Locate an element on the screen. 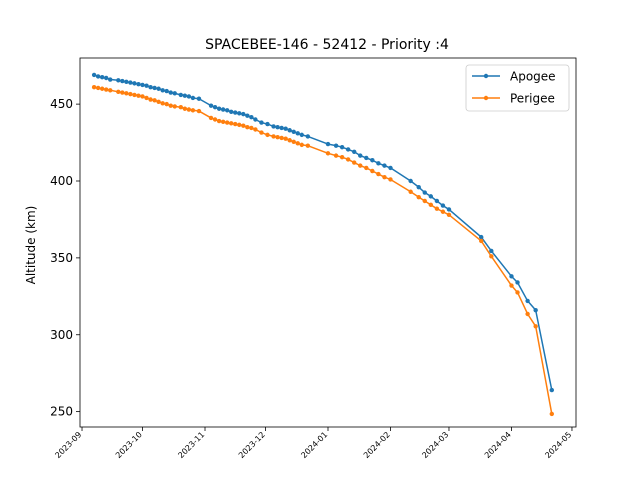 This screenshot has width=640, height=480. y-tick-label: 450 is located at coordinates (61, 104).